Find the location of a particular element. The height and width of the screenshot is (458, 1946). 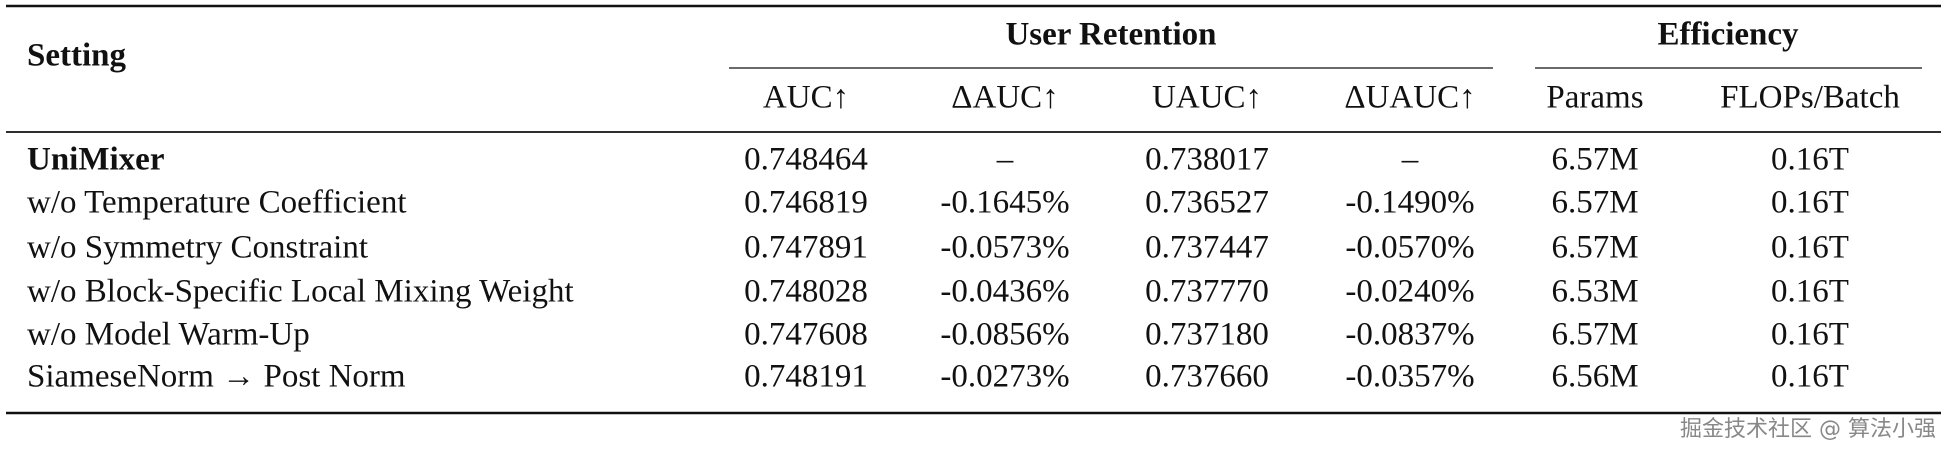

column-header: AUC↑ is located at coordinates (806, 98).